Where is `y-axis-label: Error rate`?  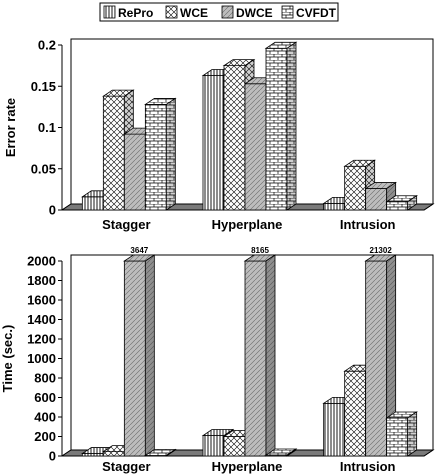 y-axis-label: Error rate is located at coordinates (10, 127).